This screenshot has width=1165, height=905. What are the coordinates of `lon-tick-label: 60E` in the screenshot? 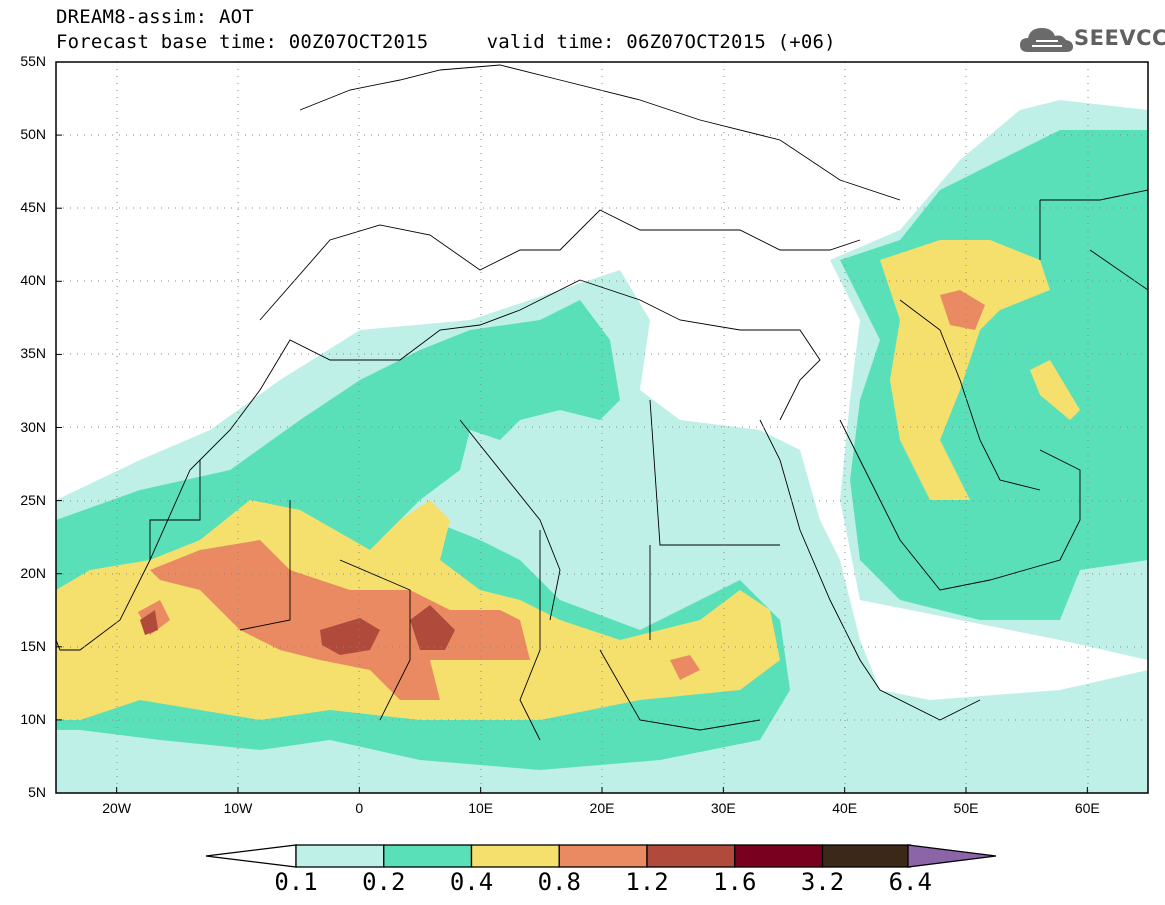 It's located at (1087, 808).